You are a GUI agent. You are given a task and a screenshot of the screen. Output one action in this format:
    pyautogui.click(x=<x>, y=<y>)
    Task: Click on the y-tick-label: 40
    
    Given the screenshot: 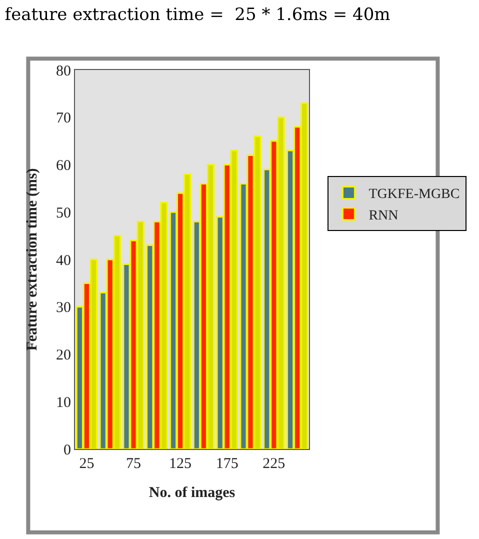 What is the action you would take?
    pyautogui.click(x=63, y=260)
    